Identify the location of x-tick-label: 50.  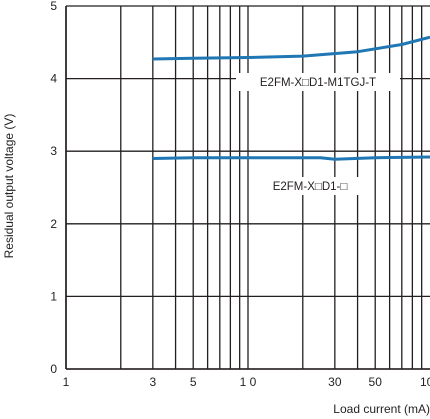
(376, 382).